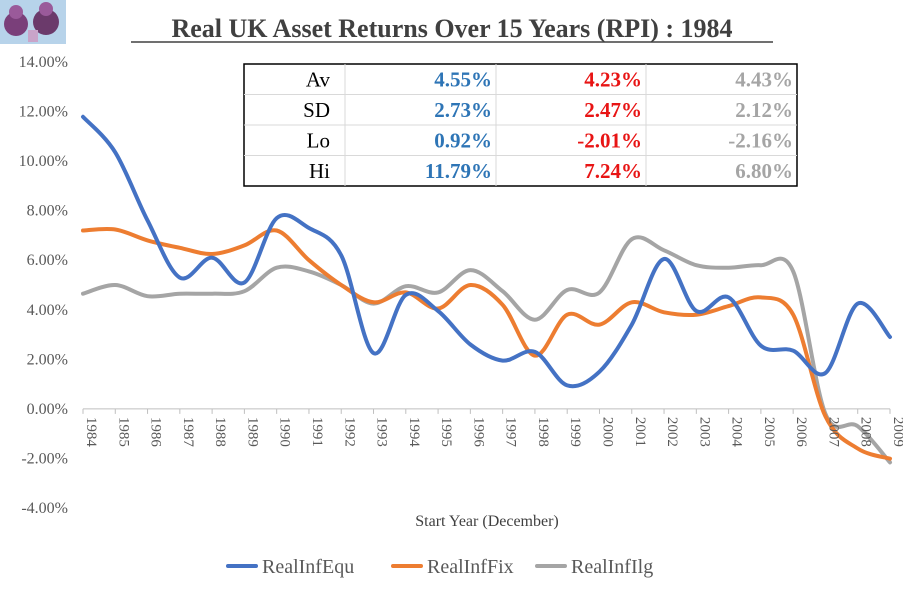 Image resolution: width=903 pixels, height=589 pixels. I want to click on stats-value-RealInfIlg: 2.12%, so click(764, 110).